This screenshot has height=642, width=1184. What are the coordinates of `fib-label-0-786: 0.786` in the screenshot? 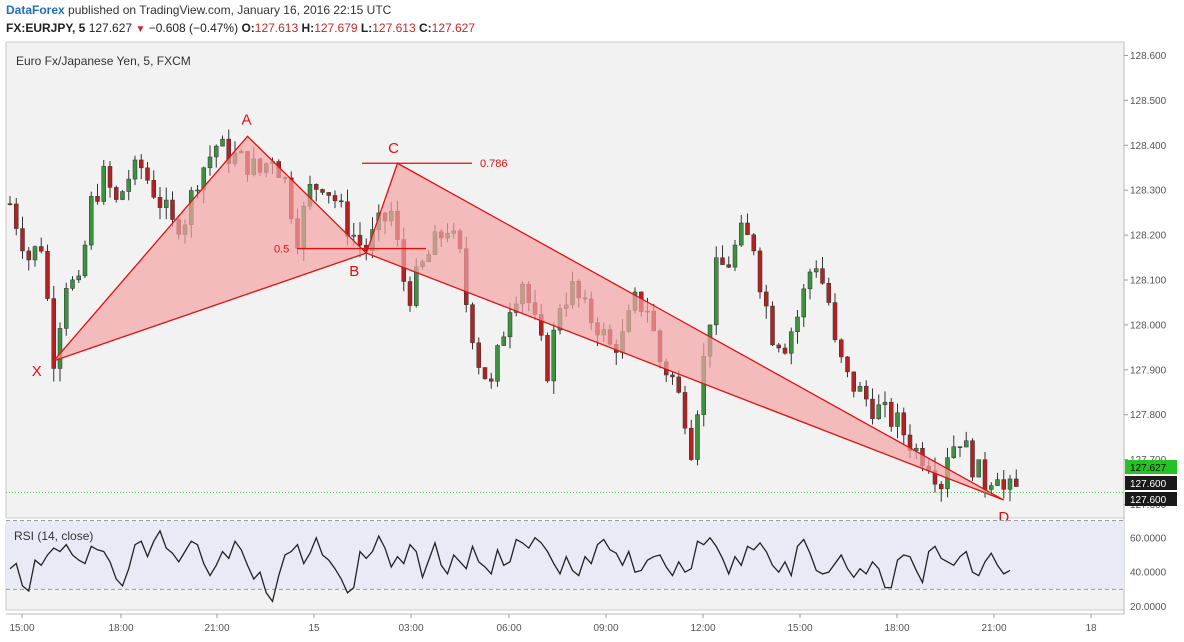 It's located at (494, 164).